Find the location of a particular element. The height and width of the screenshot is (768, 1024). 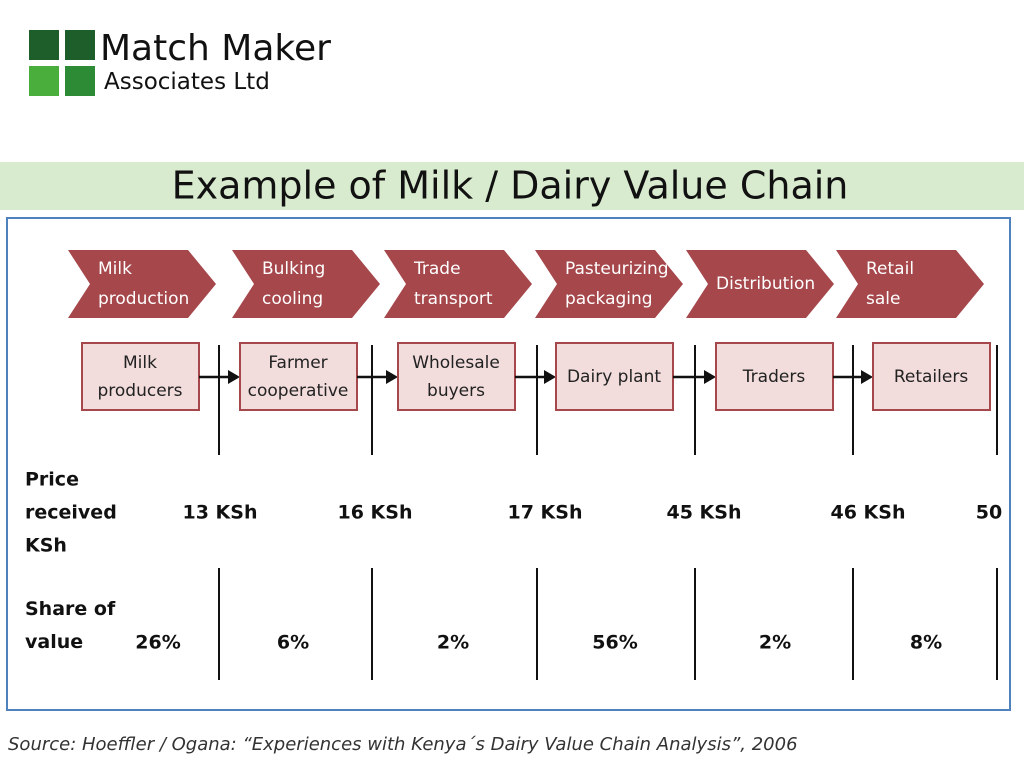

logo-icon is located at coordinates (62, 63).